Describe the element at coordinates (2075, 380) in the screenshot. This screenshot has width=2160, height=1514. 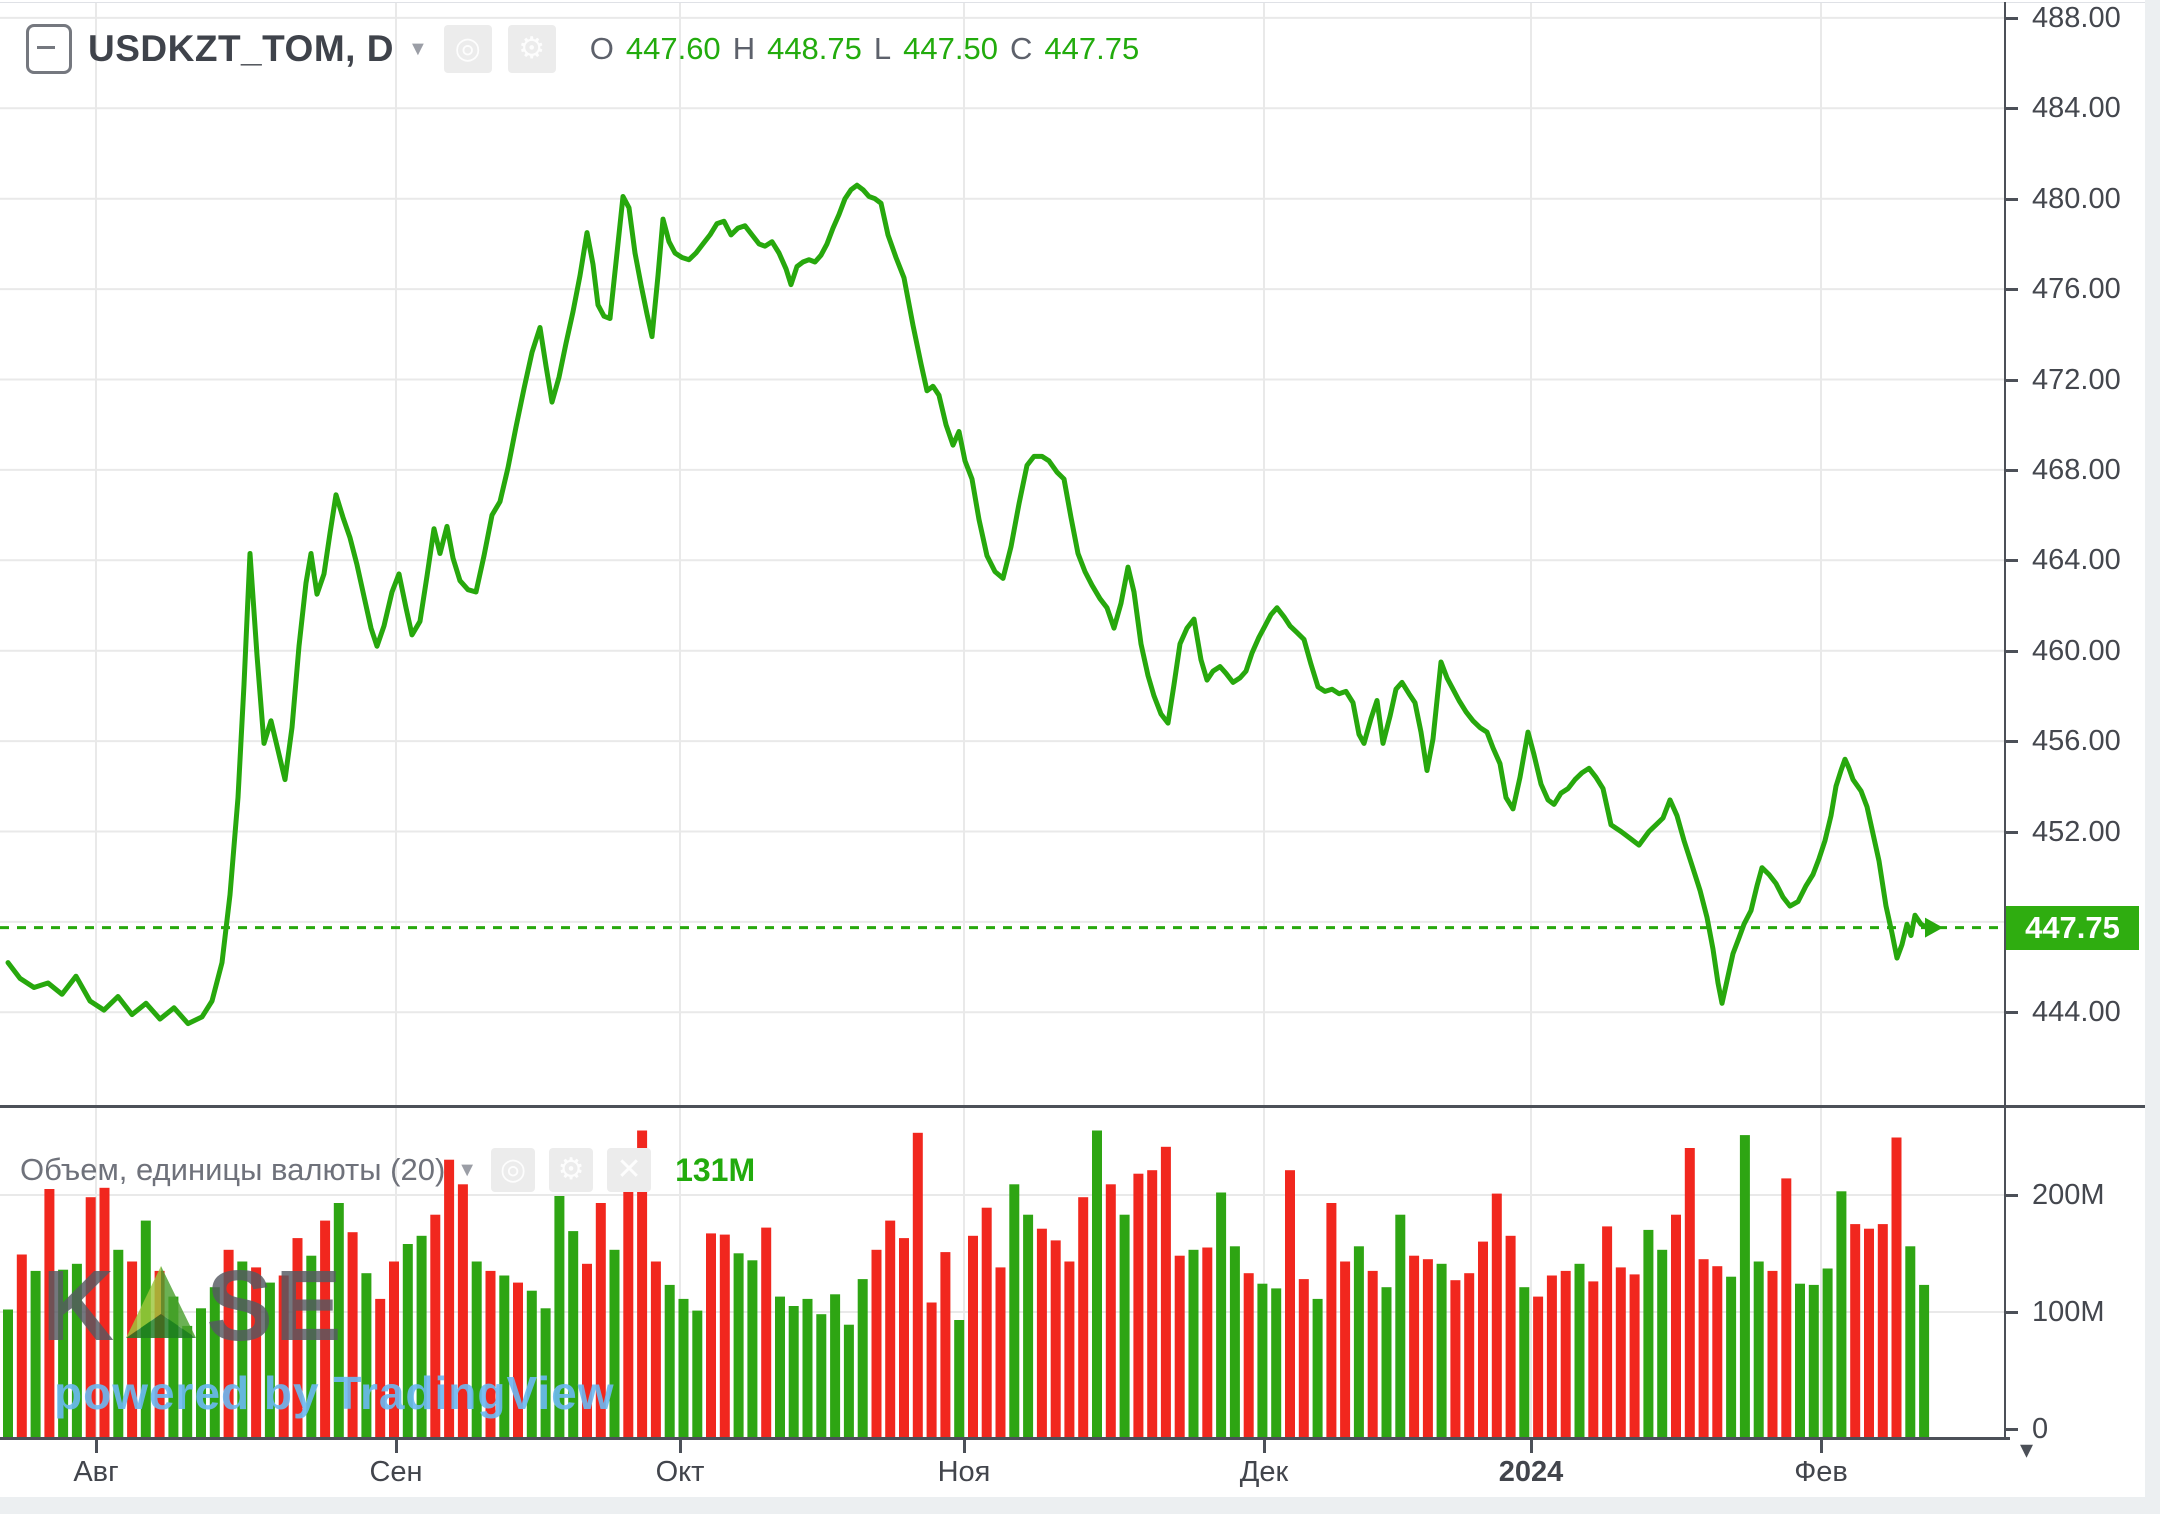
I see `price-axis-label: 472.00` at that location.